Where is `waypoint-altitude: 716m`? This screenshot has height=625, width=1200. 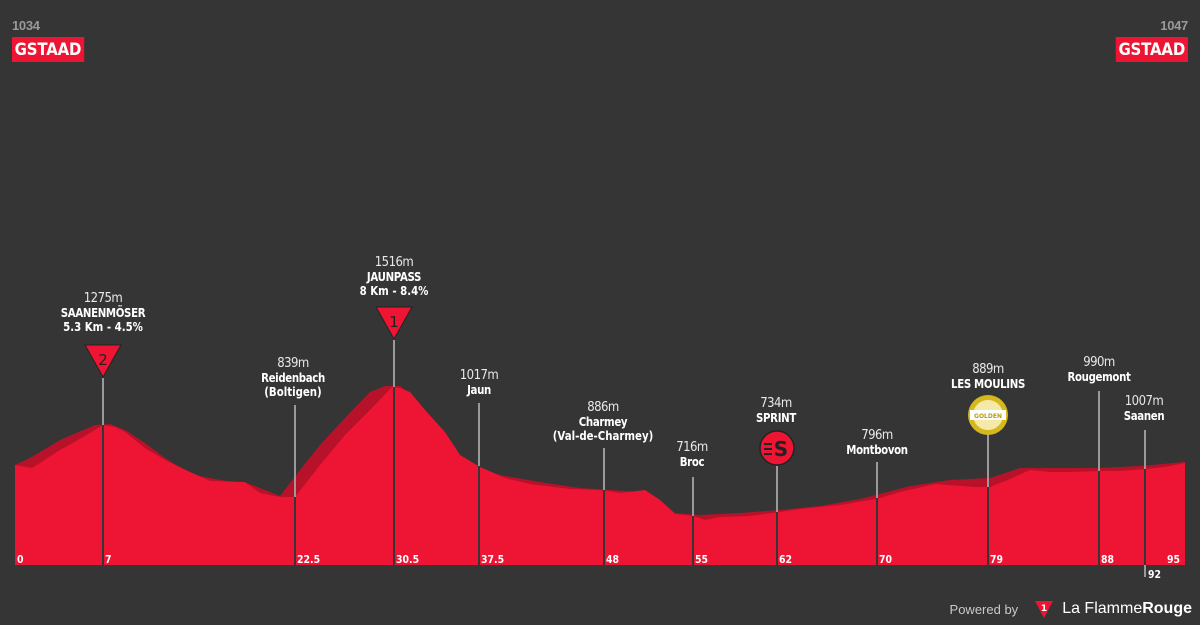 waypoint-altitude: 716m is located at coordinates (692, 447).